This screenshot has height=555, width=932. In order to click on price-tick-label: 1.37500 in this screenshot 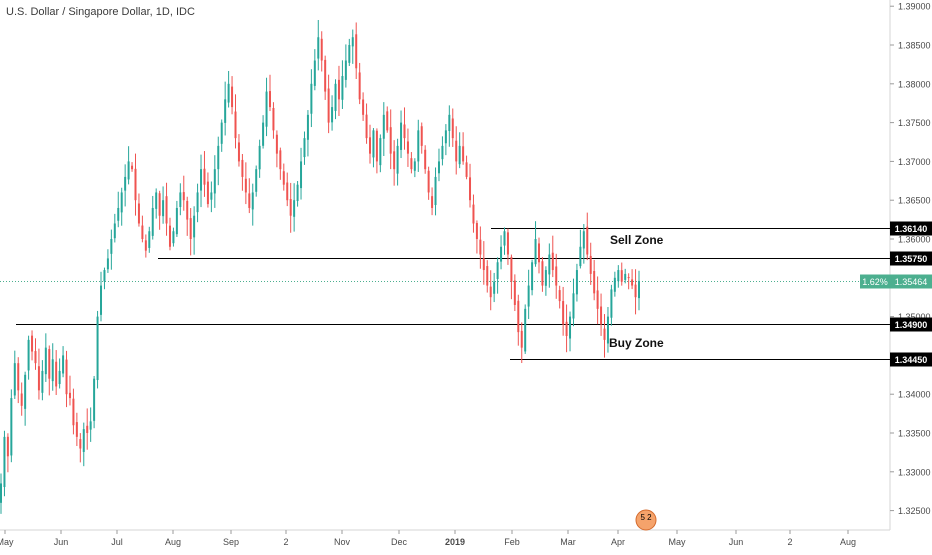, I will do `click(914, 123)`.